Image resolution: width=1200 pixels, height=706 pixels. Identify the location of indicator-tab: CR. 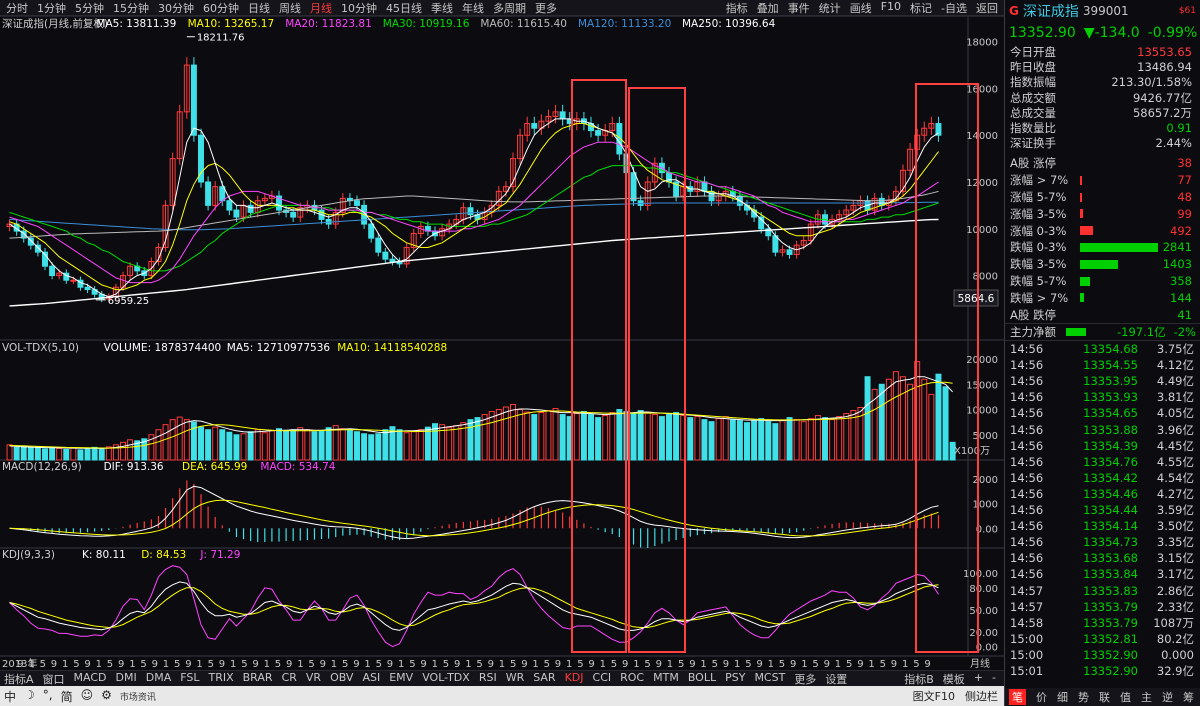
(289, 677).